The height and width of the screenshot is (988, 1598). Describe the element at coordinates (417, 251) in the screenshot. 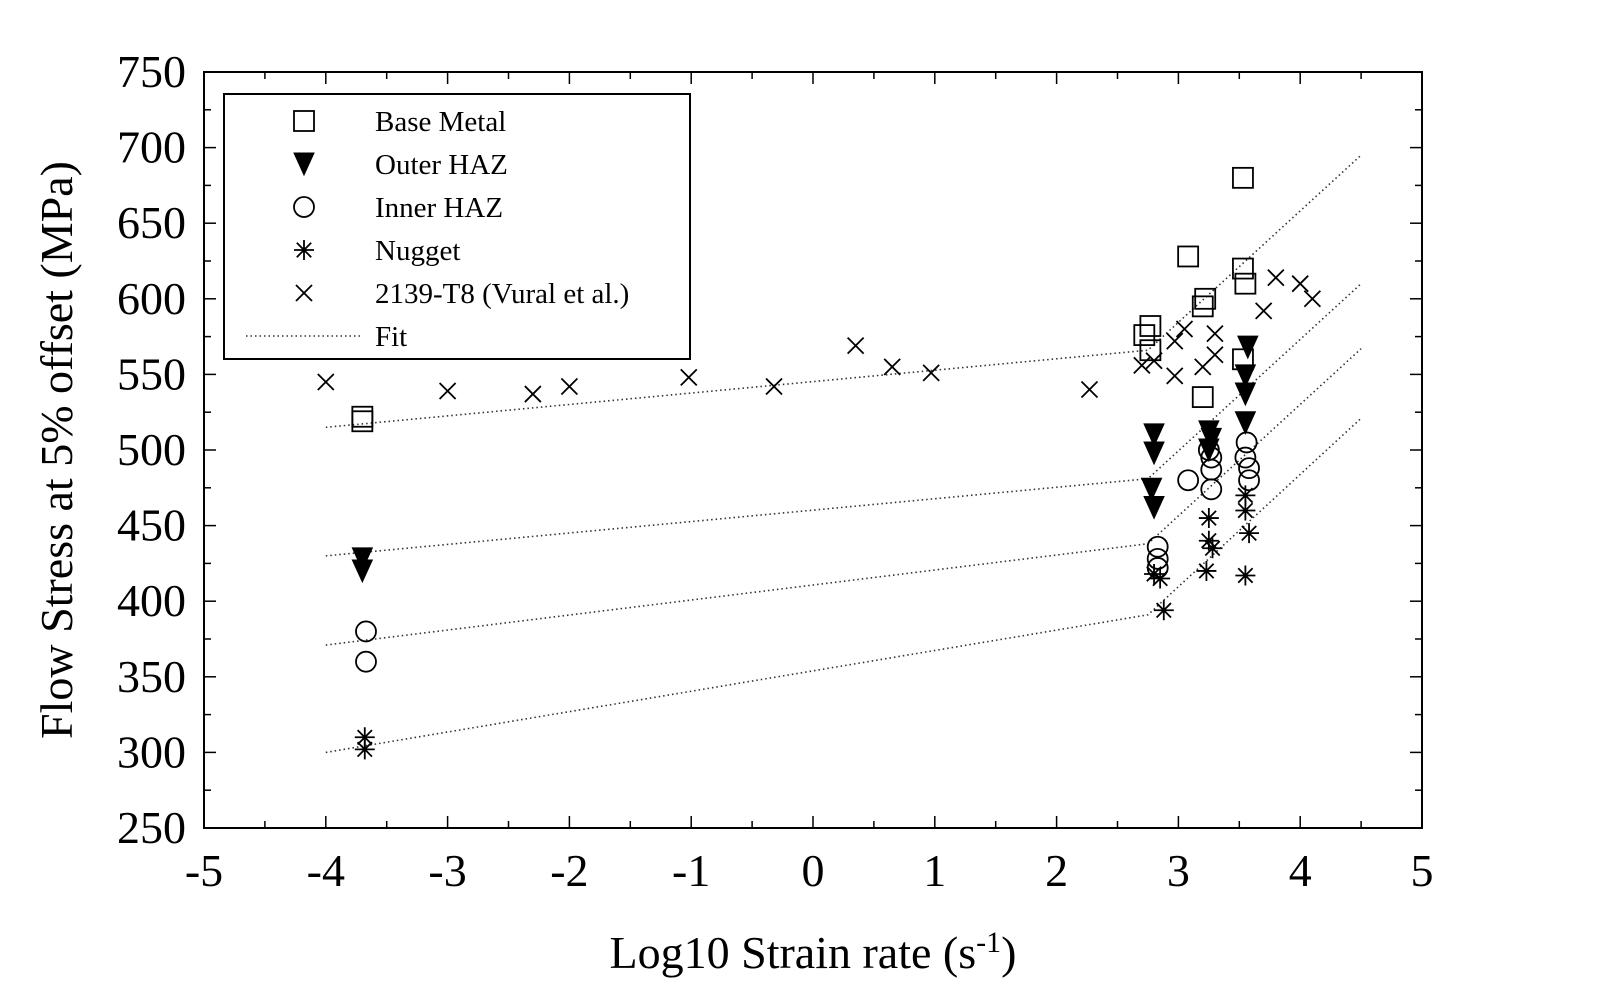

I see `legend-label: Nugget` at that location.